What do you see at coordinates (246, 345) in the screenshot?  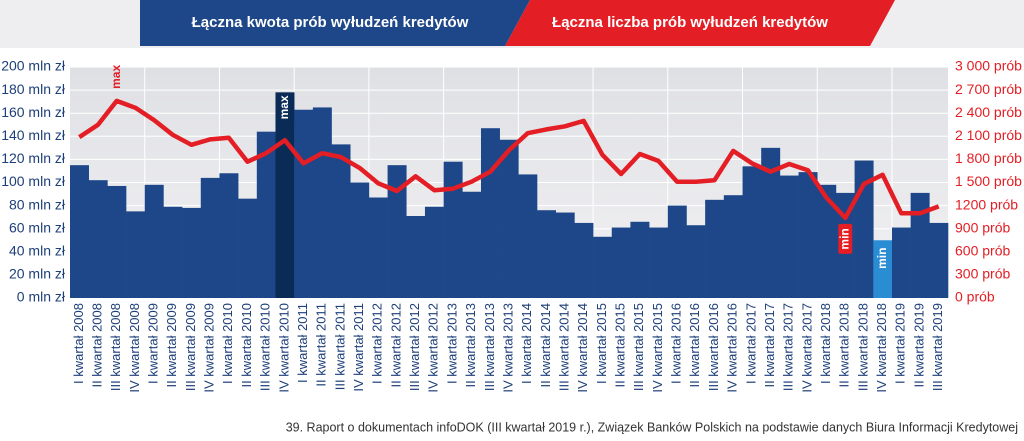 I see `x-tick-label: II kwartał 2010` at bounding box center [246, 345].